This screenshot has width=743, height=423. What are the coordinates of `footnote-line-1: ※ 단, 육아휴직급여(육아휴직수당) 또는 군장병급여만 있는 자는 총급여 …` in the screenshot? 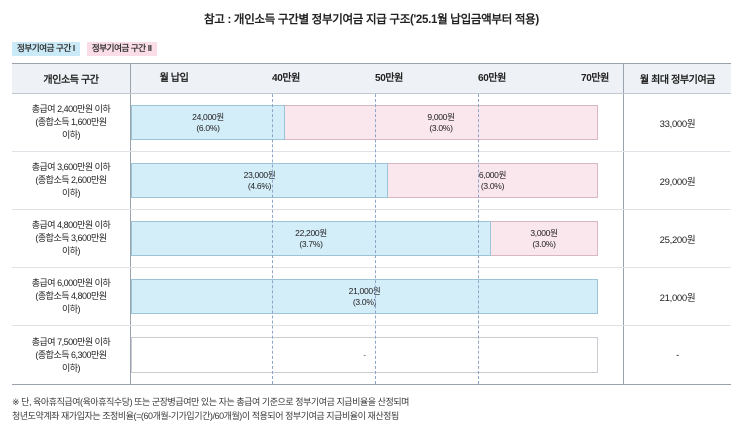 It's located at (210, 402).